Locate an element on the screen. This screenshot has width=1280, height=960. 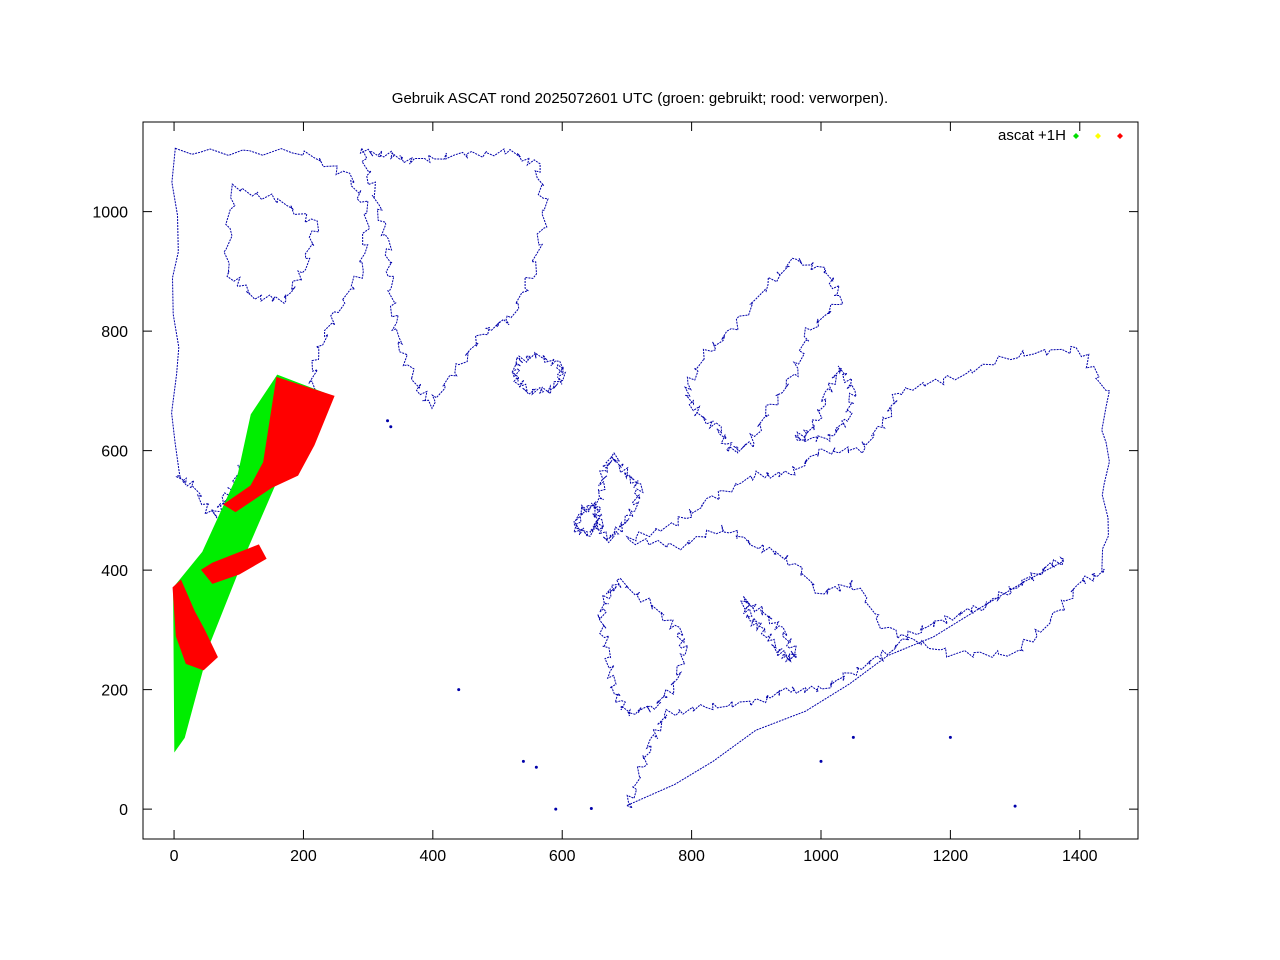
legend-title: ascat +1H is located at coordinates (1032, 135).